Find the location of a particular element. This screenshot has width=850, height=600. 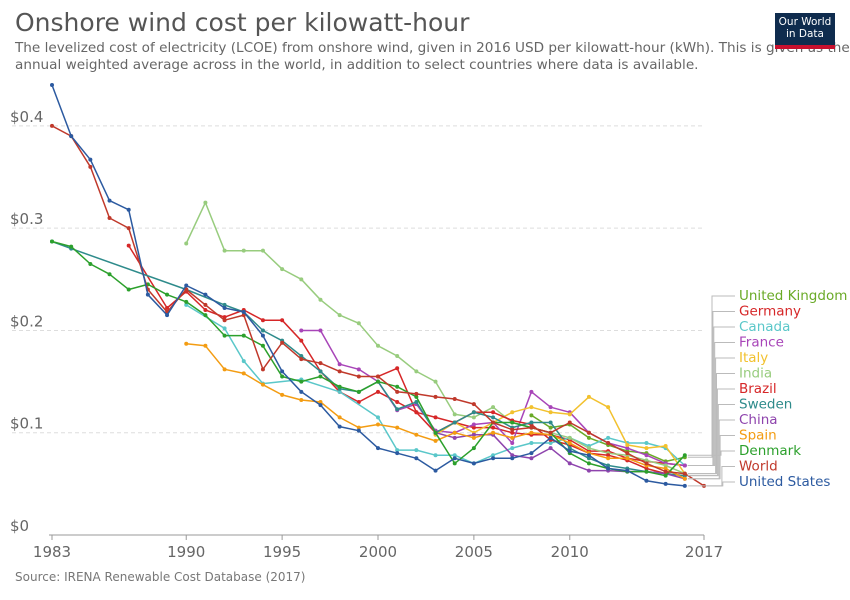

chart-title: Onshore wind cost per kilowatt-hour is located at coordinates (242, 22).